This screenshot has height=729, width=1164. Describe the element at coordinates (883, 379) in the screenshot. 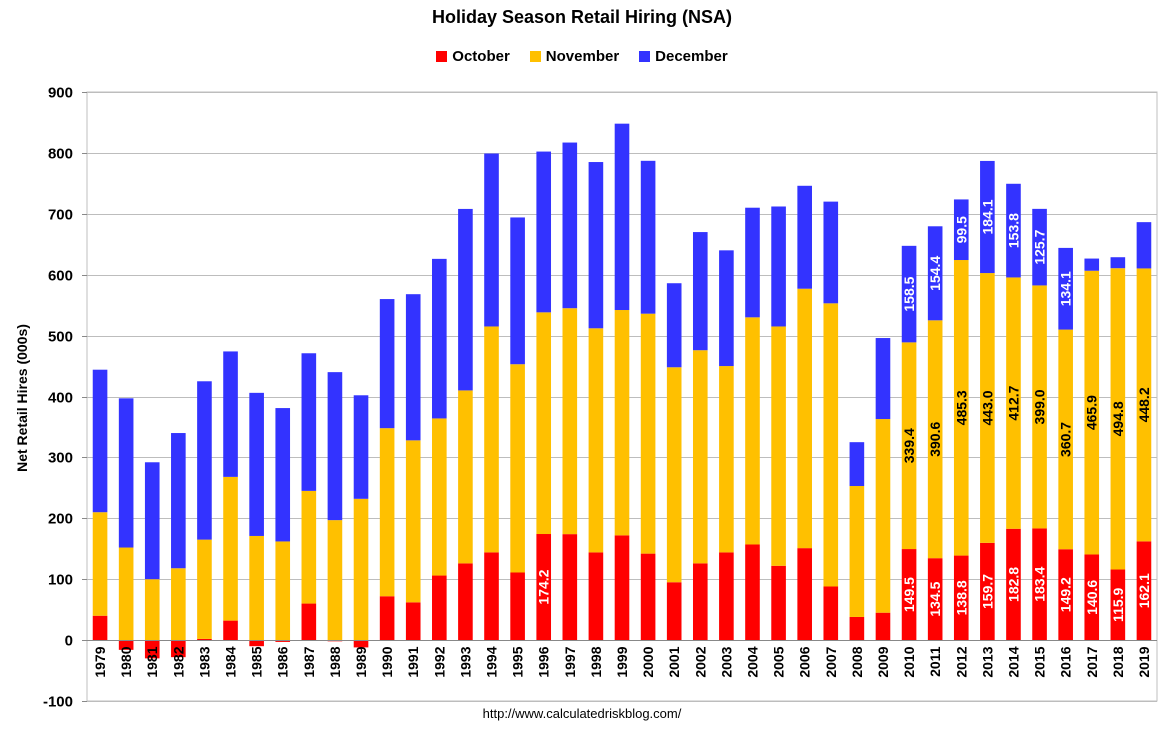

I see `bar-december-2009` at that location.